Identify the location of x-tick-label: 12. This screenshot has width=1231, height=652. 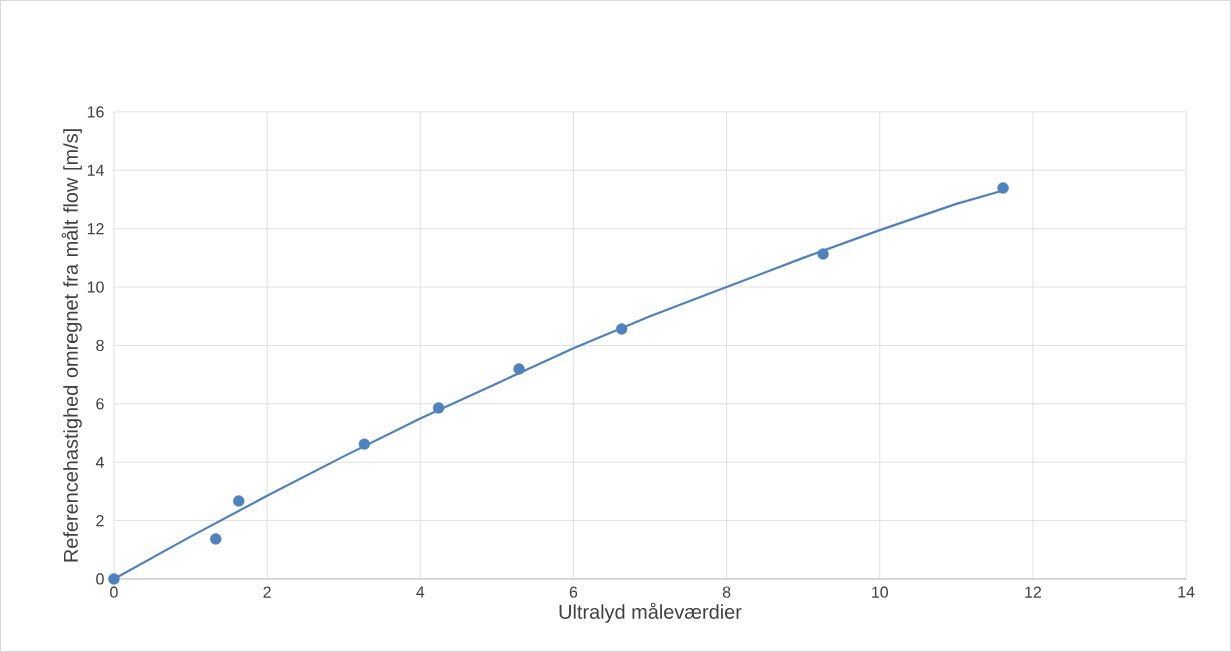
(1033, 592).